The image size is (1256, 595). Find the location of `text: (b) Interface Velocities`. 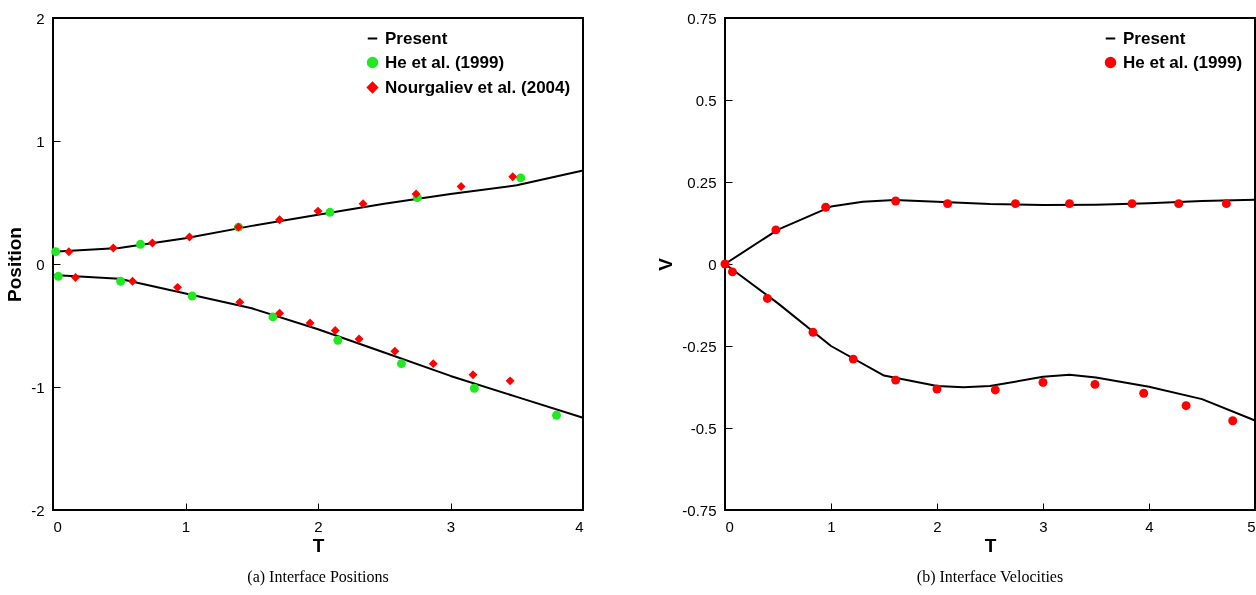

text: (b) Interface Velocities is located at coordinates (990, 577).